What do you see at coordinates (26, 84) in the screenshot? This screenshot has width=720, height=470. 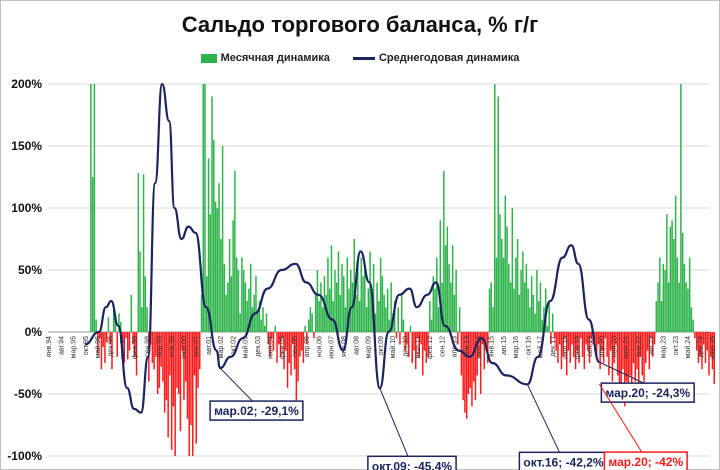 I see `y-tick-label: 200%` at bounding box center [26, 84].